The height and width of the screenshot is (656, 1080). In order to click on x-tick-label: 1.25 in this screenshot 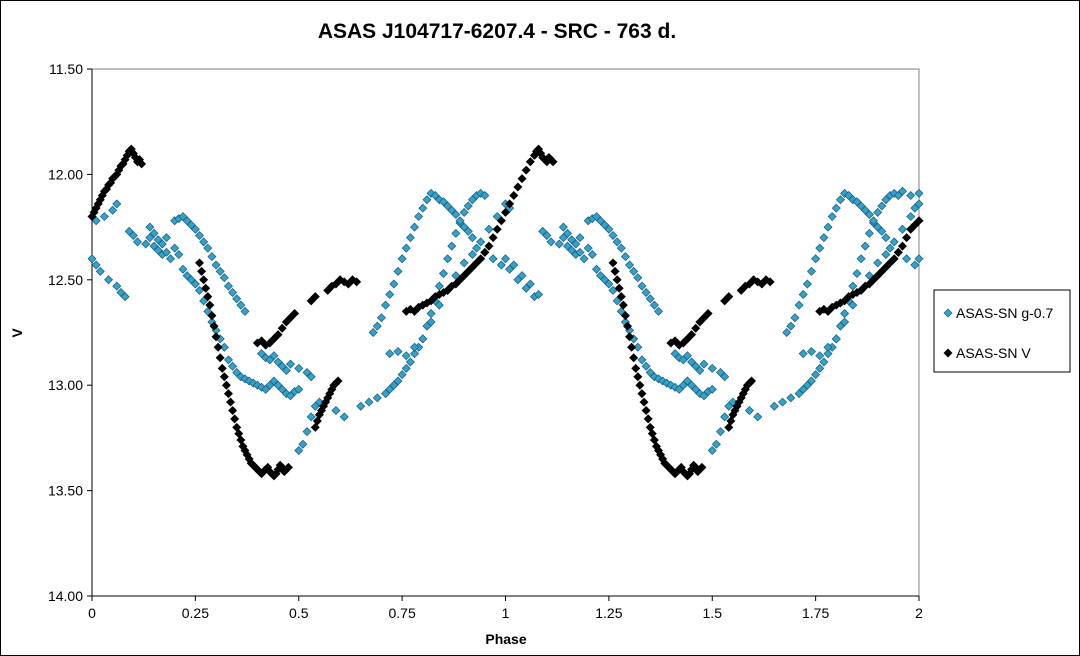, I will do `click(608, 613)`.